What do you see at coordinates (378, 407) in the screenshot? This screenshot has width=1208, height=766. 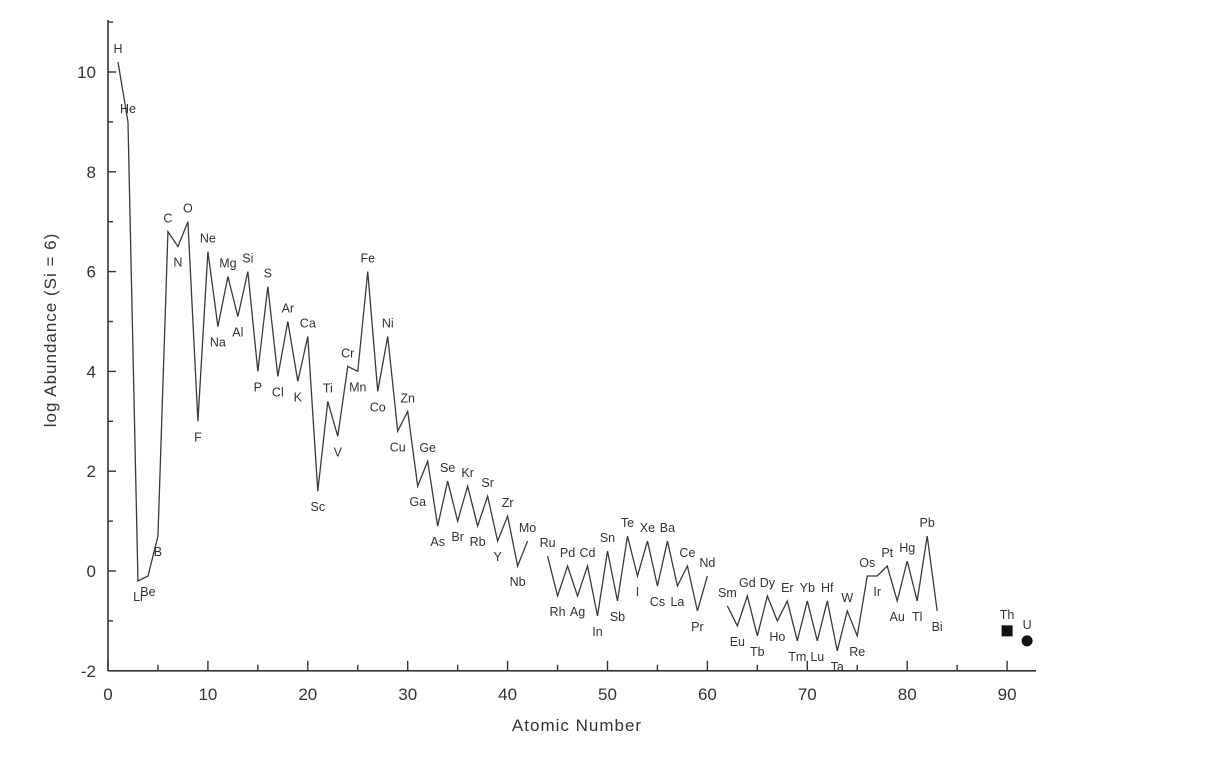 I see `element-label: Co` at bounding box center [378, 407].